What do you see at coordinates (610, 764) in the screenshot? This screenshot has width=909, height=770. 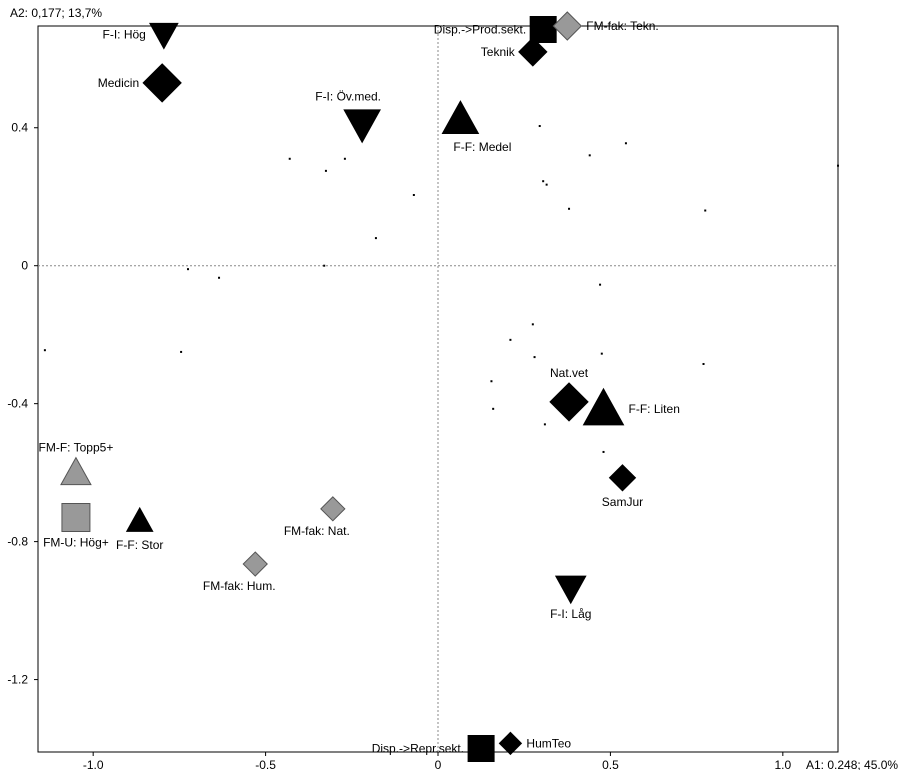 I see `x-tick-label: 0.5` at bounding box center [610, 764].